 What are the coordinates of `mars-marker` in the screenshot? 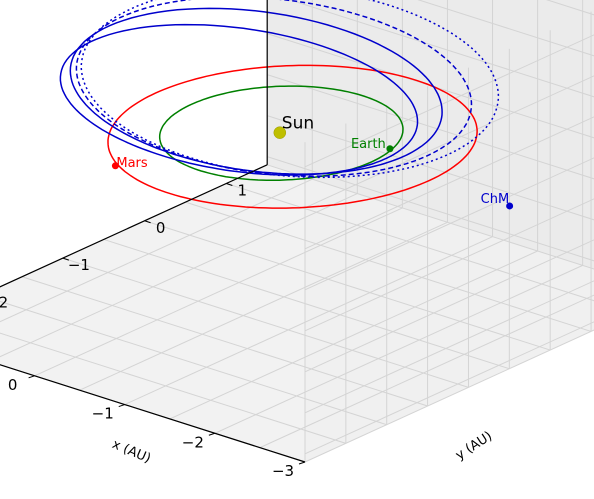 It's located at (115, 166).